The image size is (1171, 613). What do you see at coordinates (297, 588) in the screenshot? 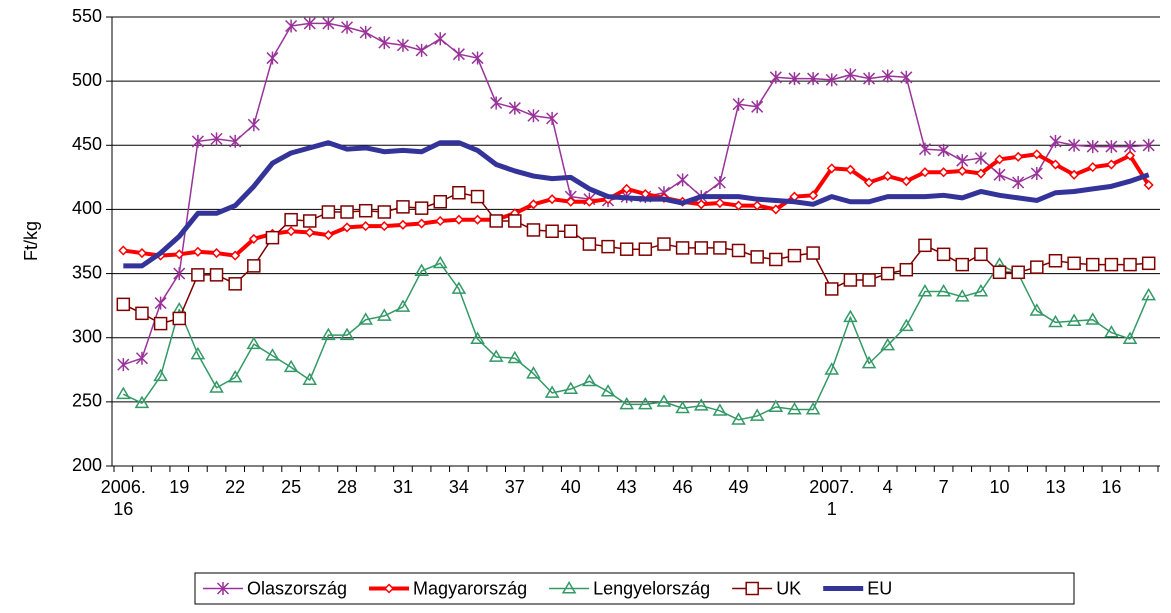
I see `legend-label: Olaszország` at bounding box center [297, 588].